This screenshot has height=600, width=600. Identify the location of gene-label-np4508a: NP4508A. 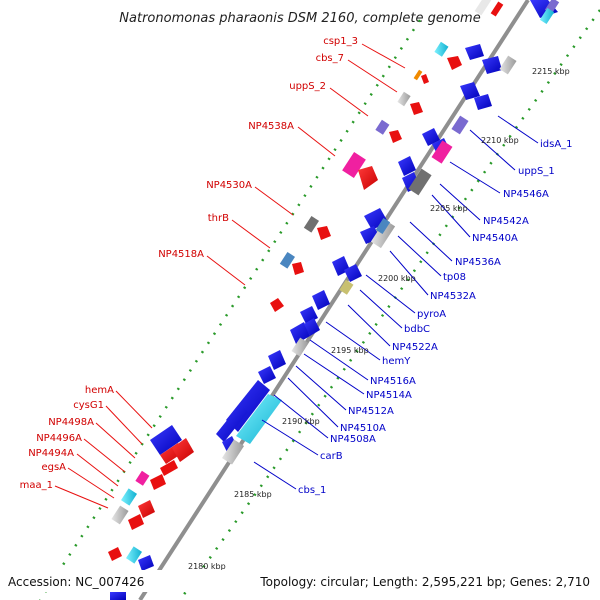
(353, 439).